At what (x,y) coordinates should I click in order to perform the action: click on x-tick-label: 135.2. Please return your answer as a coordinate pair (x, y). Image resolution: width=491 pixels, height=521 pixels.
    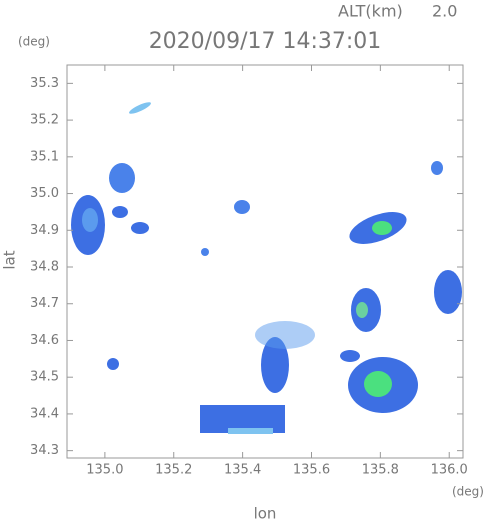
    Looking at the image, I should click on (173, 470).